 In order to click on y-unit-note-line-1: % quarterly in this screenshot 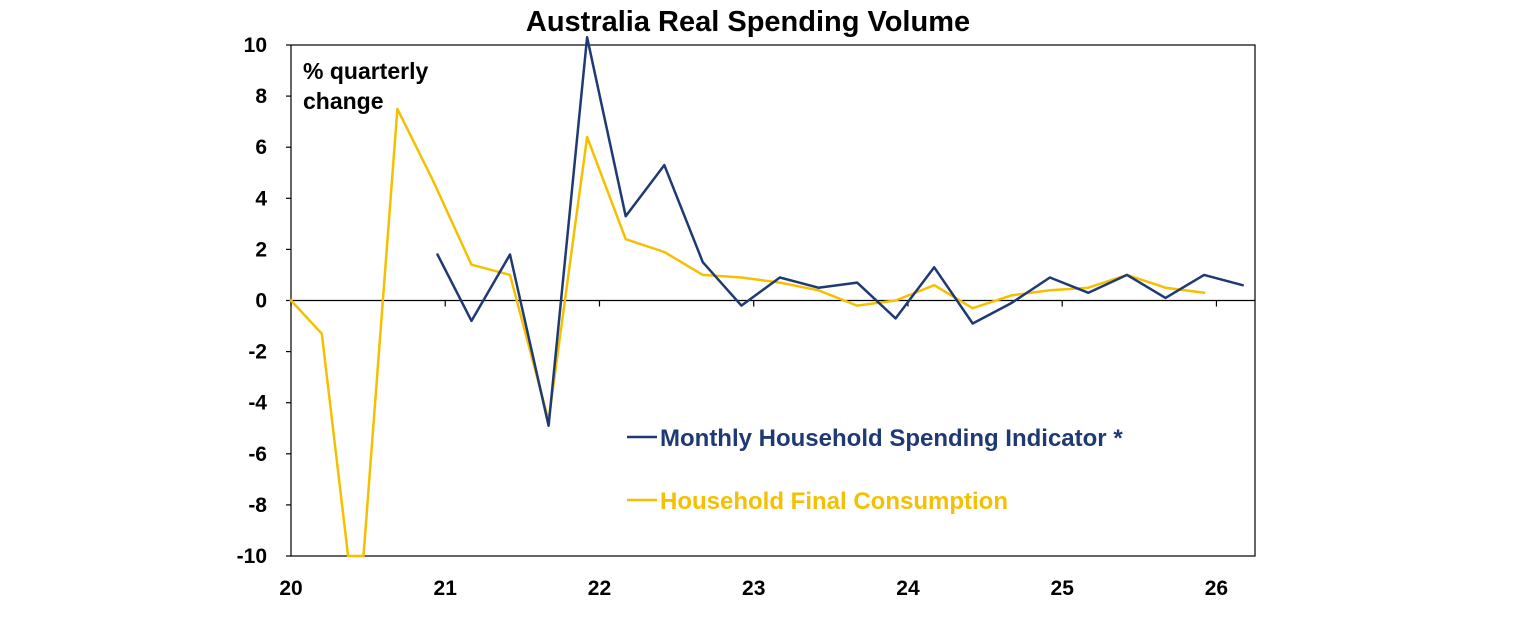, I will do `click(365, 71)`.